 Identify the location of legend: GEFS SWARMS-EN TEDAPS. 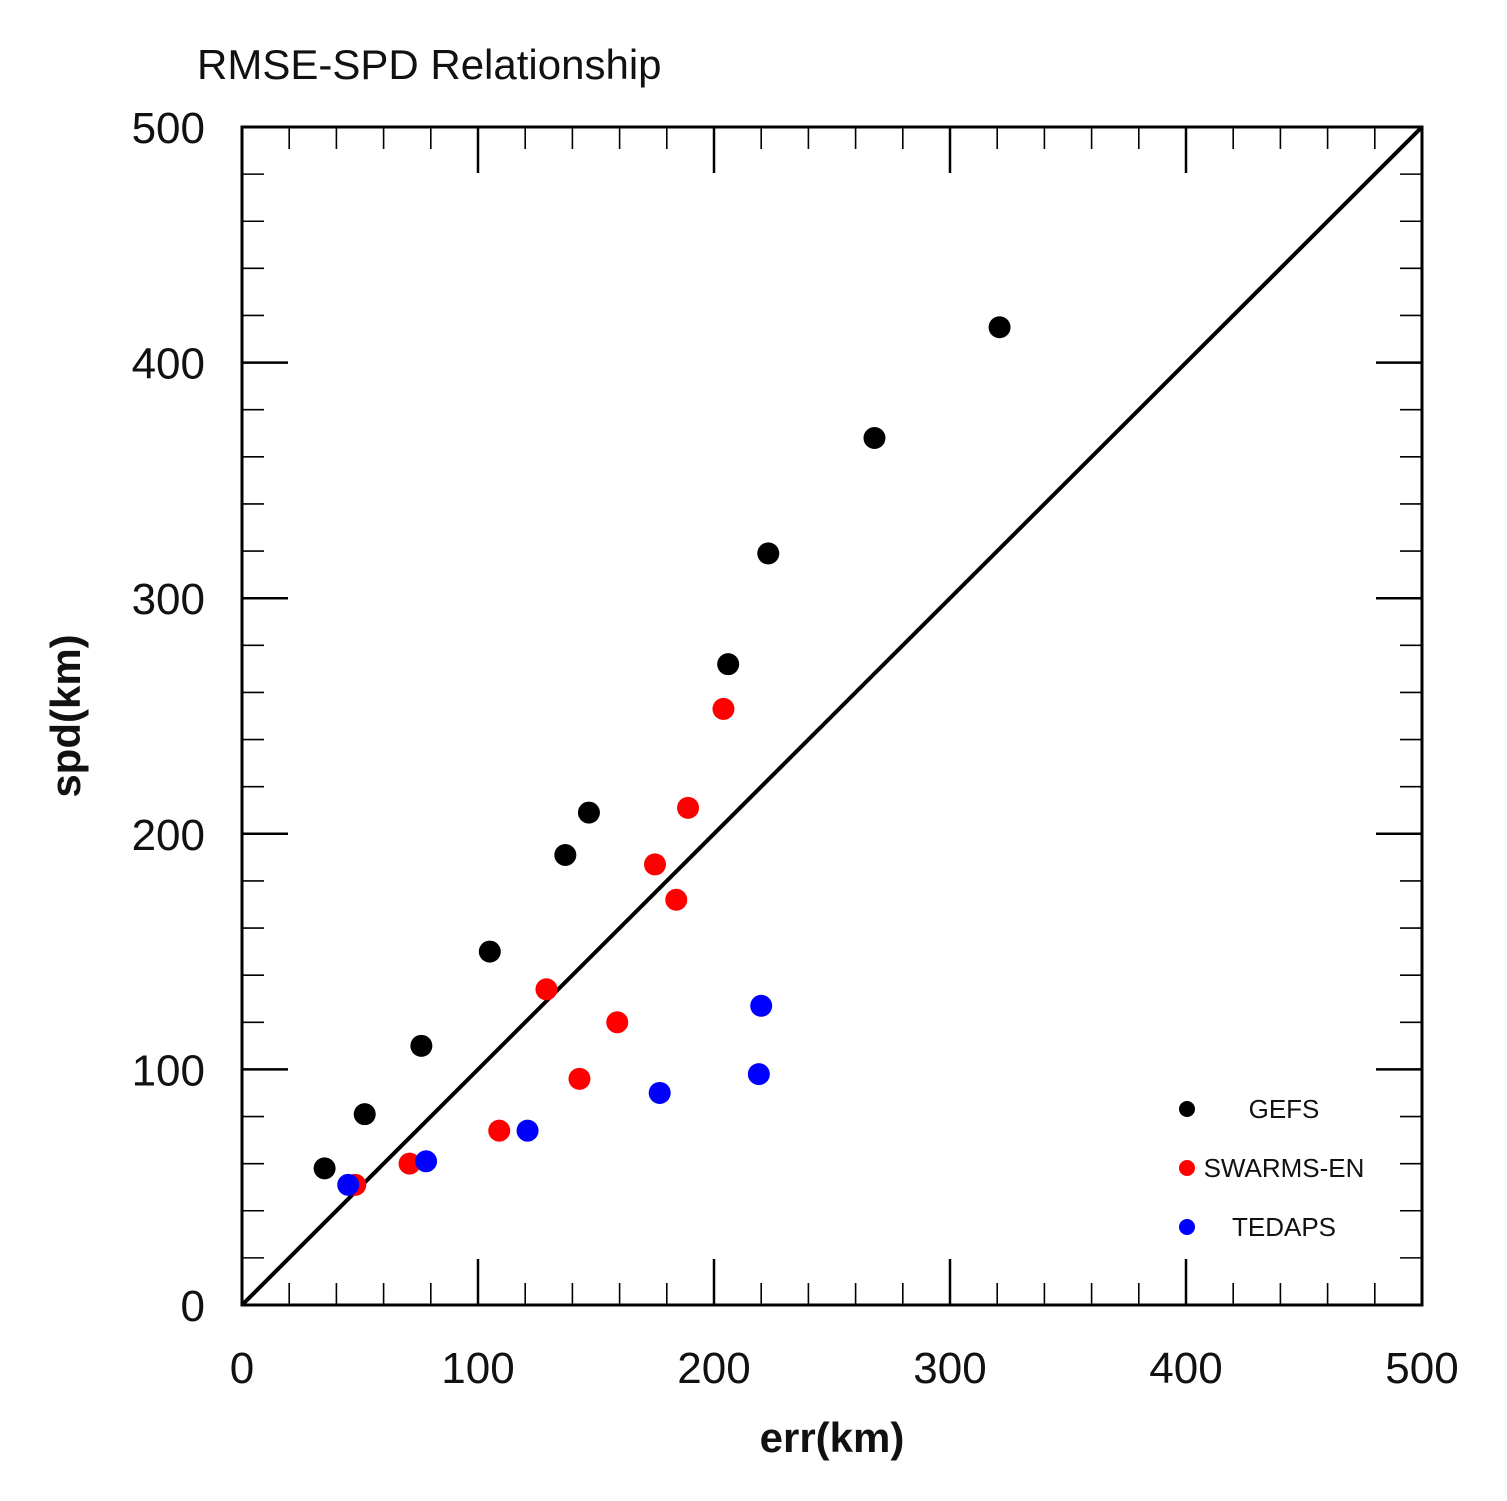
(1271, 1168).